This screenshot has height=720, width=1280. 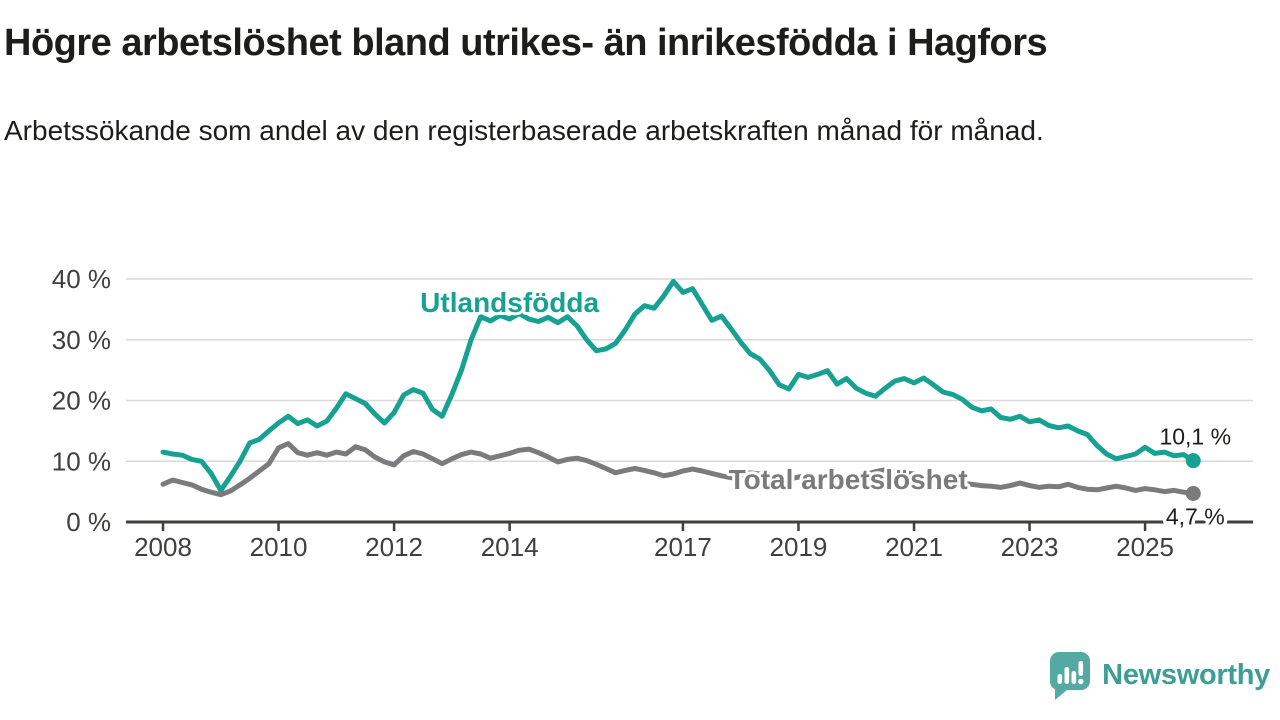 I want to click on end-dot-utlandsfodda, so click(x=1193, y=461).